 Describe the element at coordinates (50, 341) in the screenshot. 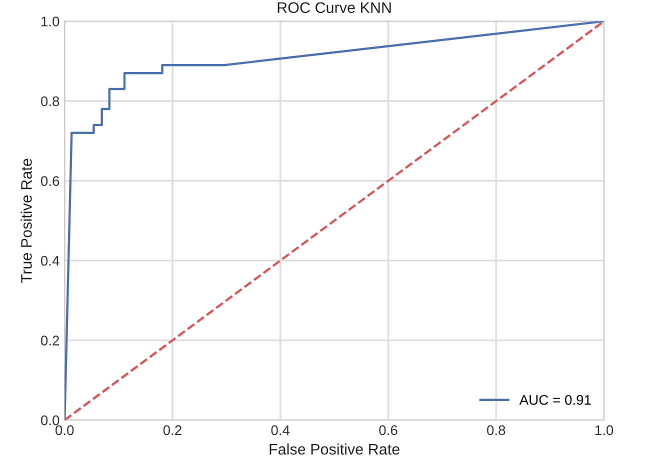

I see `y-tick-label: 0.2` at that location.